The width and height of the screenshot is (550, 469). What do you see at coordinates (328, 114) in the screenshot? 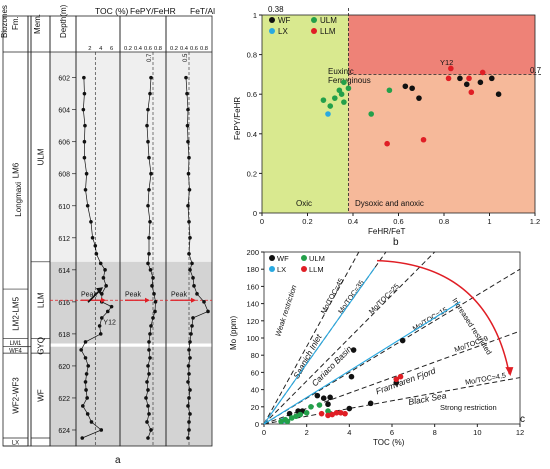
I see `b-point-lx` at bounding box center [328, 114].